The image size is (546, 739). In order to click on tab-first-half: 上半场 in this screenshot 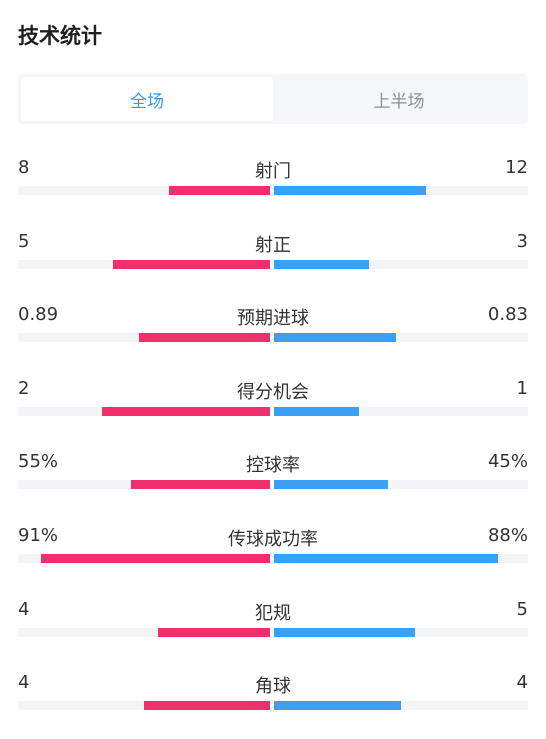, I will do `click(399, 101)`.